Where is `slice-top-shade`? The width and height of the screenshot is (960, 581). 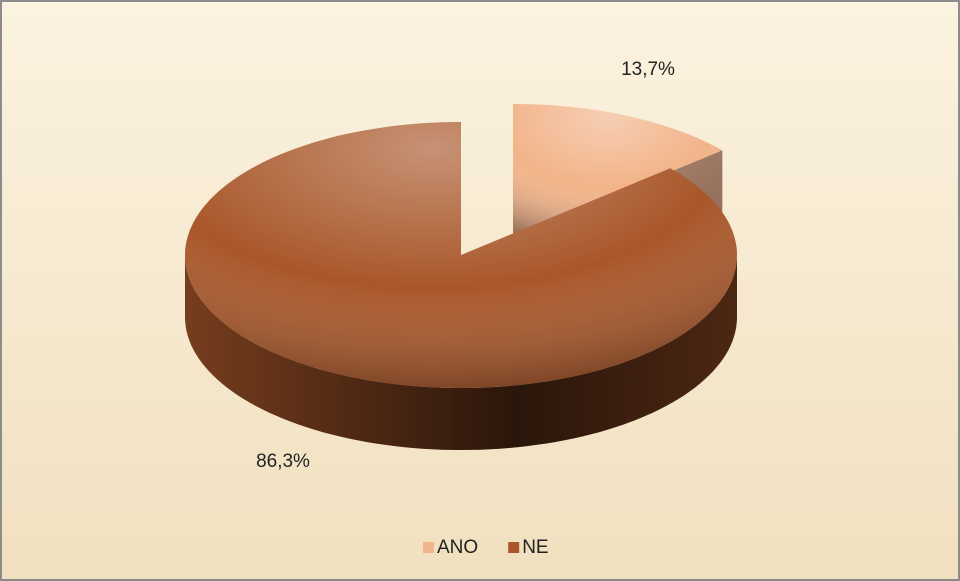
slice-top-shade is located at coordinates (618, 170).